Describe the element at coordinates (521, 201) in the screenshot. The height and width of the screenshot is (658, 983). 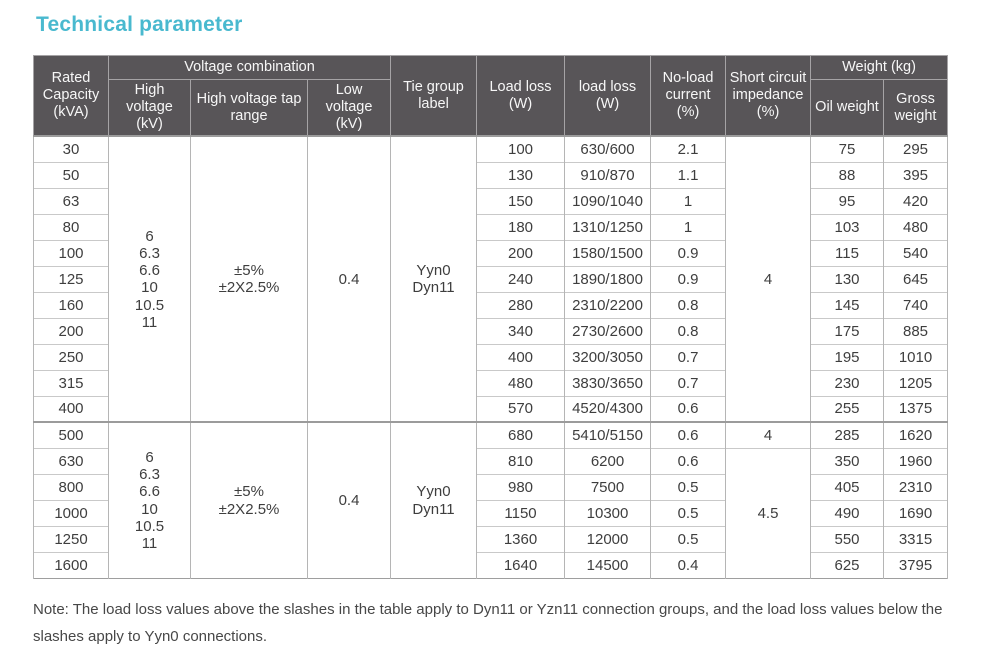
I see `cell-load-loss: 150` at that location.